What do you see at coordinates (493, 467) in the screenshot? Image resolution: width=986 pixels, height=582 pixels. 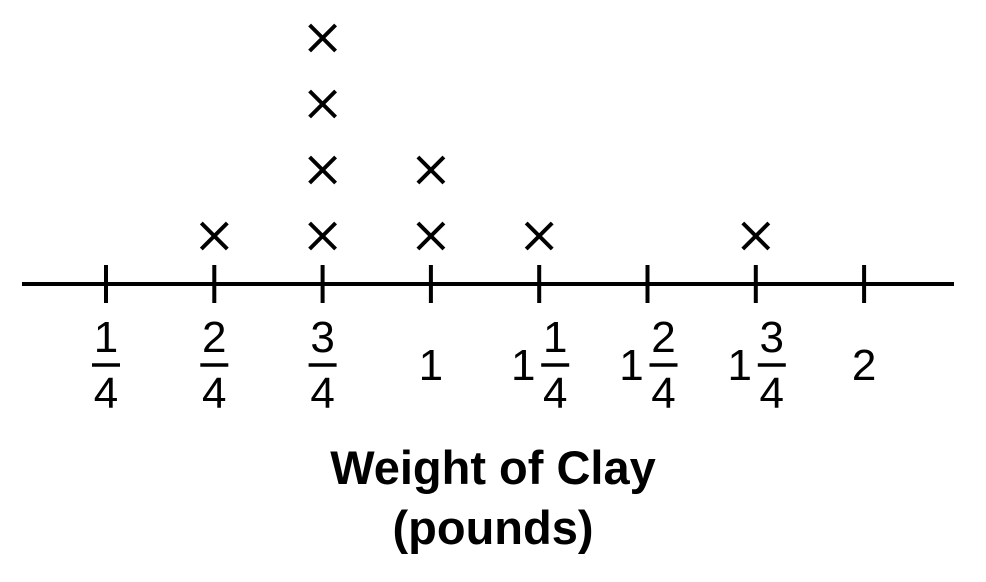 I see `x-axis-title-line-1: Weight of Clay` at bounding box center [493, 467].